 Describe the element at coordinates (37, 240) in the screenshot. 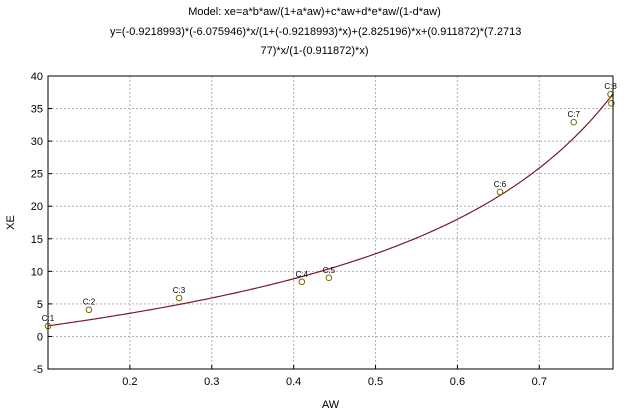

I see `y-tick-label: 15` at that location.